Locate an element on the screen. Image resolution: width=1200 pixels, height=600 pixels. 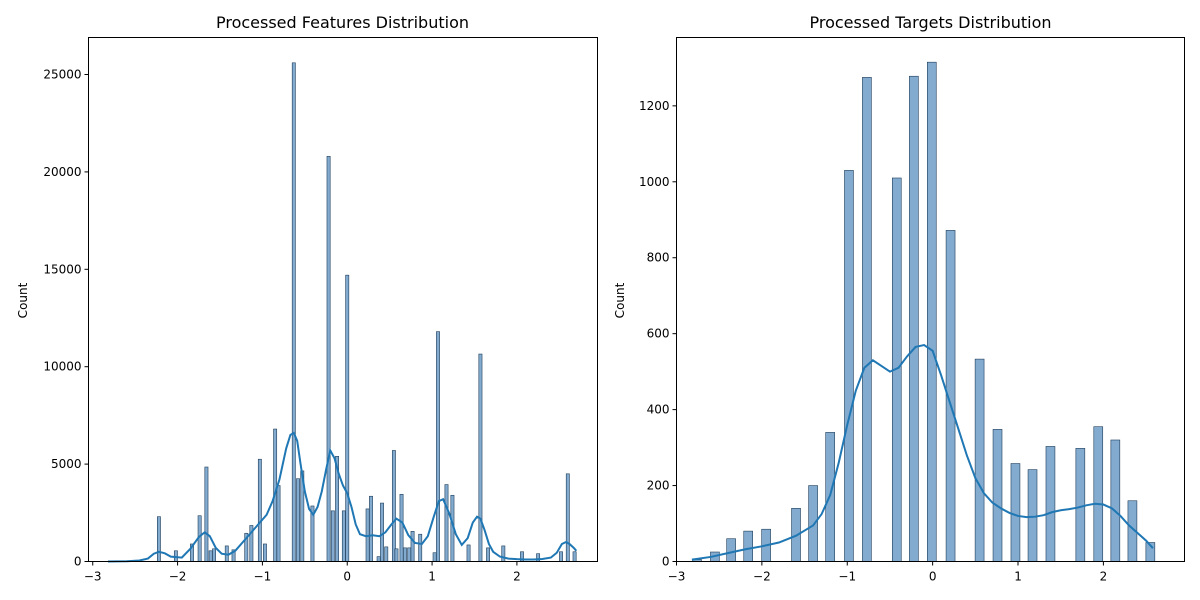
features-chart-title: Processed Features Distribution is located at coordinates (342, 22).